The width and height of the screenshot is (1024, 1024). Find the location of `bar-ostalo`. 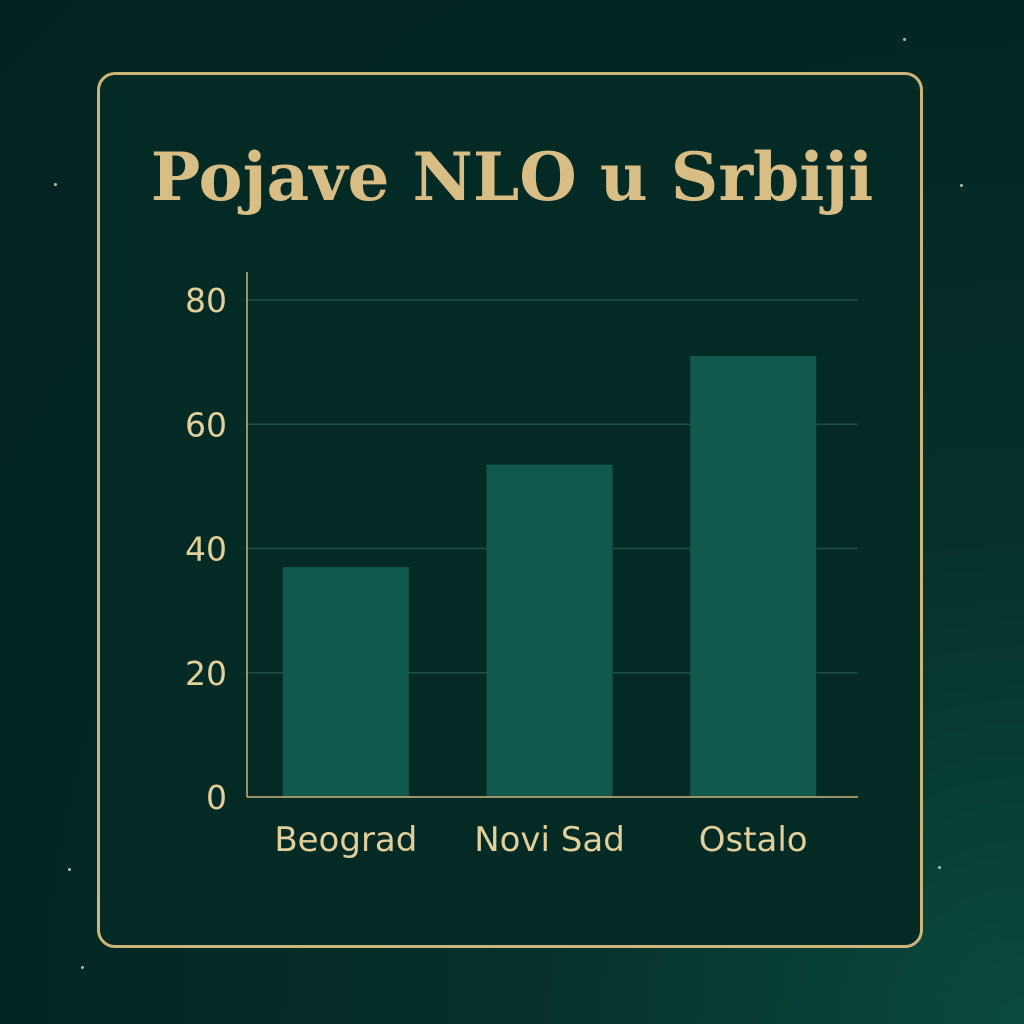

bar-ostalo is located at coordinates (753, 576).